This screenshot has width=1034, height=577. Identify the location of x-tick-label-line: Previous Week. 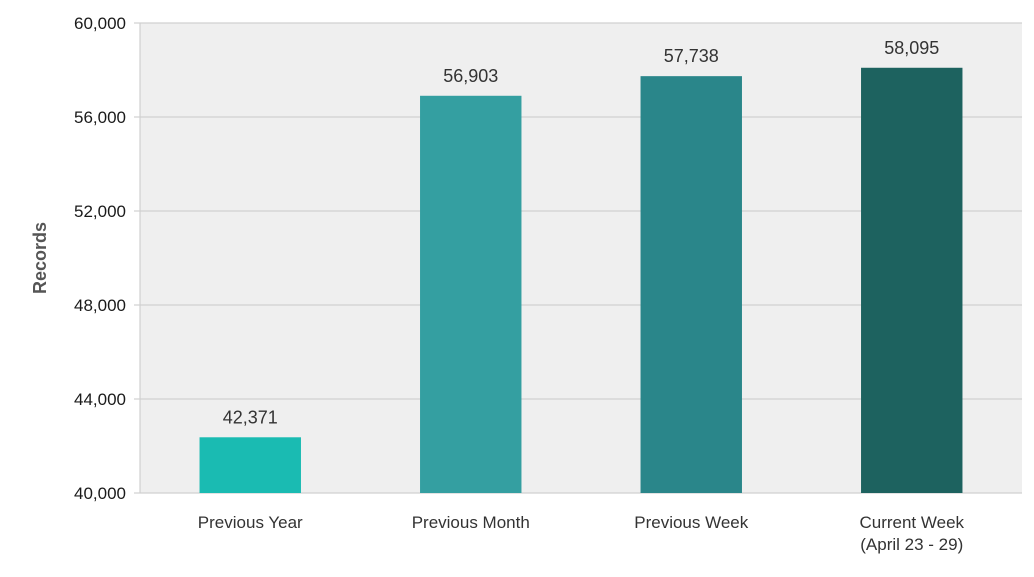
(691, 522).